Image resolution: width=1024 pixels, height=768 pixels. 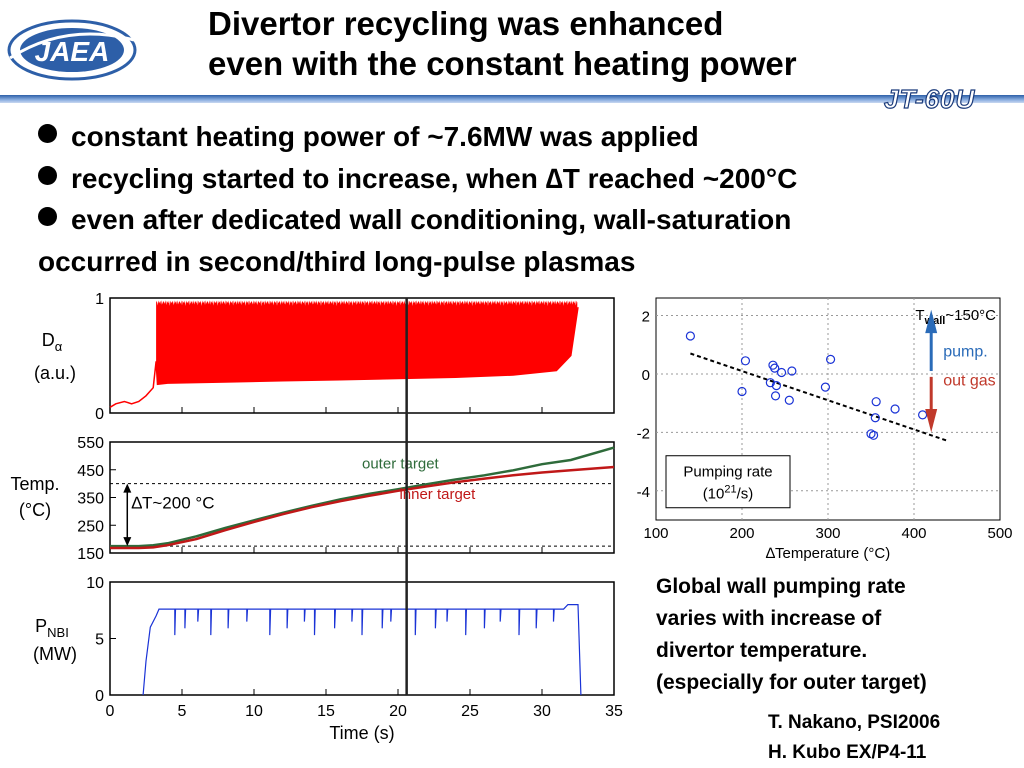 I want to click on caption-line: Global wall pumping rate, so click(x=781, y=586).